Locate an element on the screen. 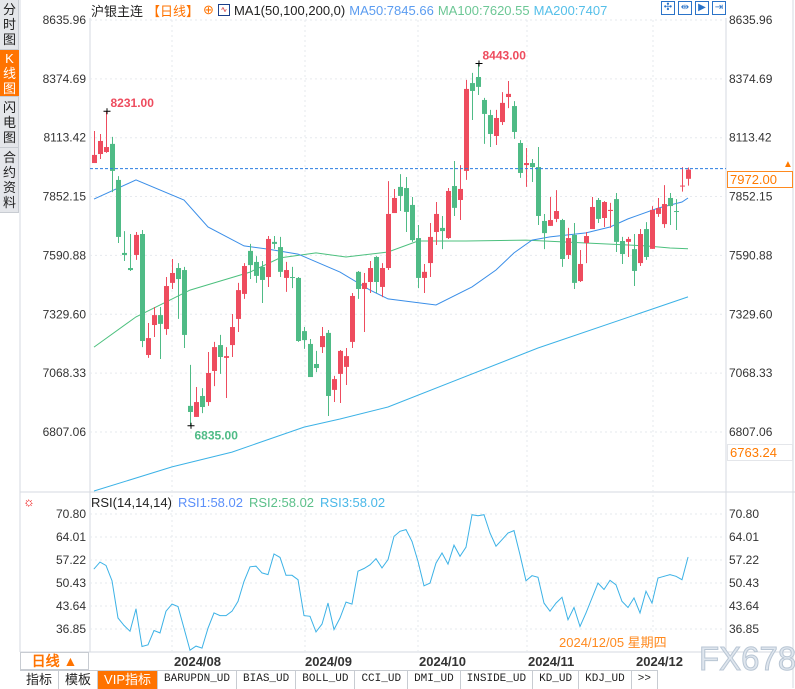 The width and height of the screenshot is (795, 689). tab-barupdn: BARUPDN_UD is located at coordinates (198, 680).